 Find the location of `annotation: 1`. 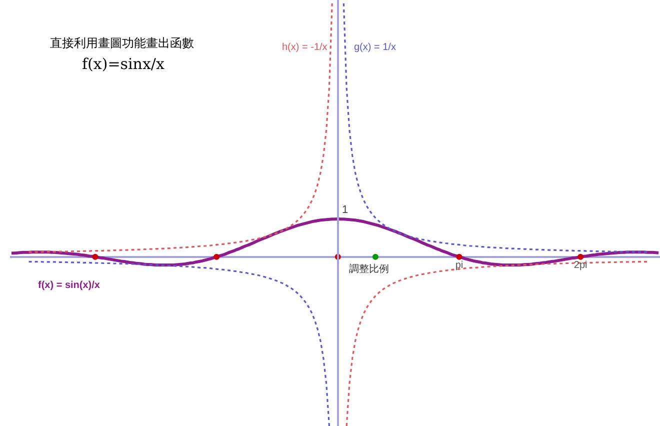

annotation: 1 is located at coordinates (345, 210).